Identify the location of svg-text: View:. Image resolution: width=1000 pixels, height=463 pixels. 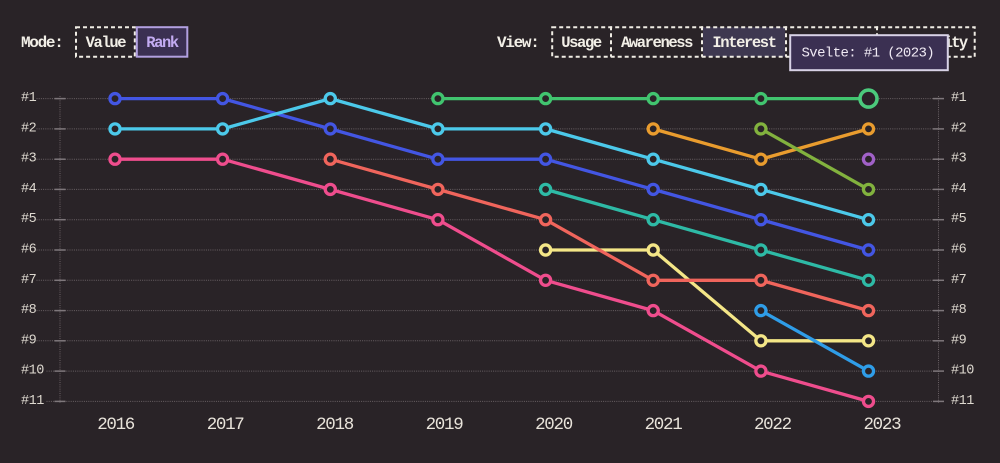
(518, 43).